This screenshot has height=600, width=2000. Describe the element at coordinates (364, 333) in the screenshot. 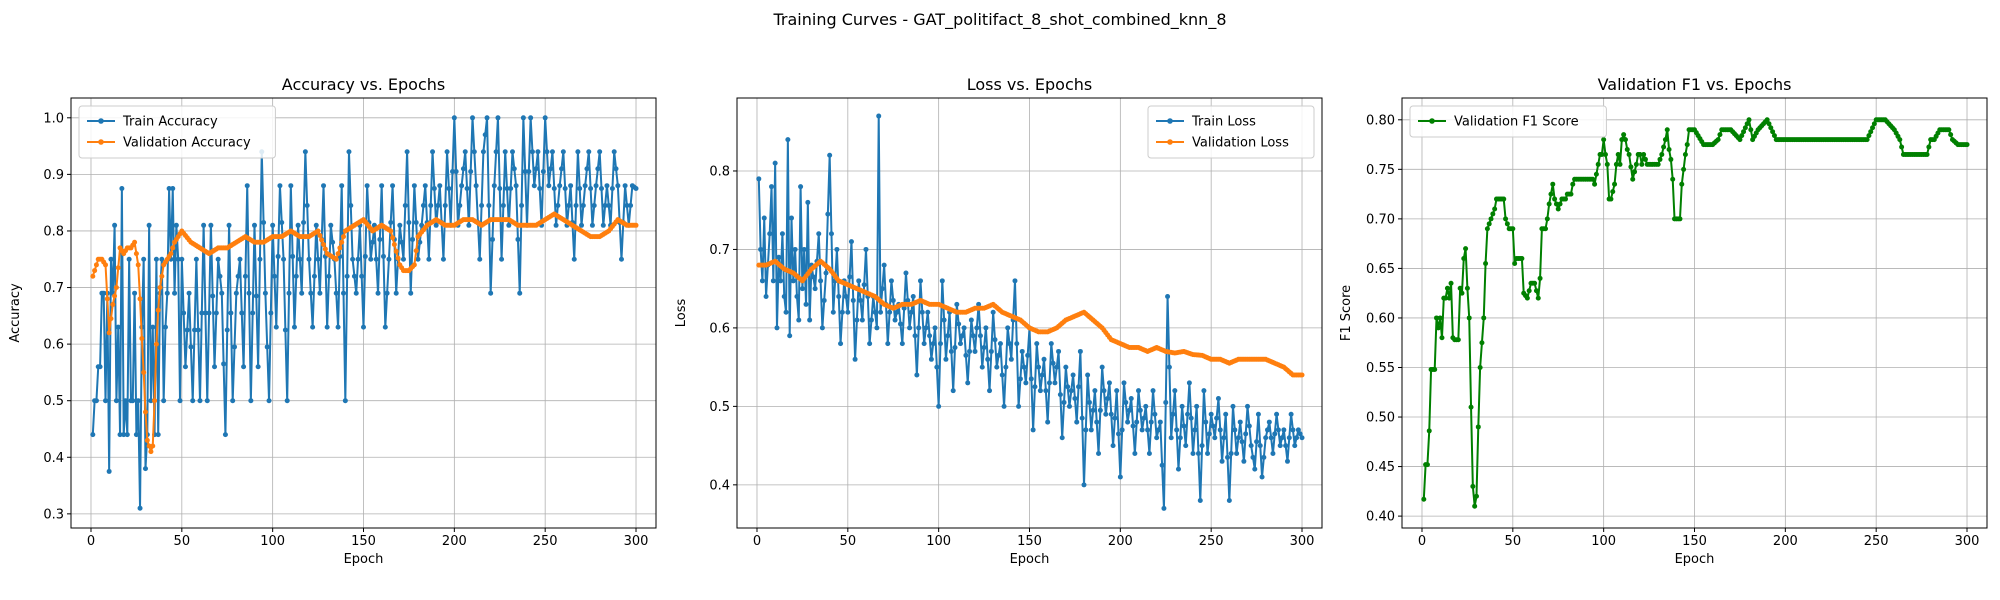

I see `series-validation-accuracy` at that location.